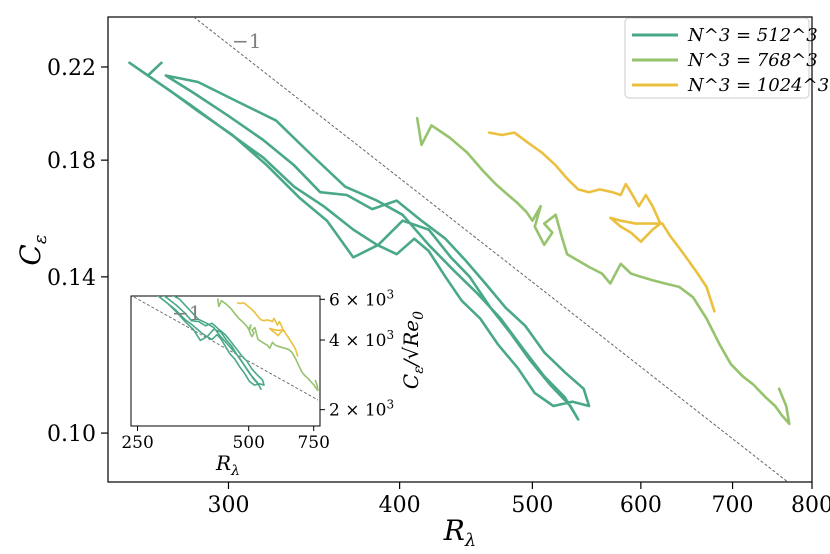  I want to click on inset-x-tick-label: 500, so click(248, 443).